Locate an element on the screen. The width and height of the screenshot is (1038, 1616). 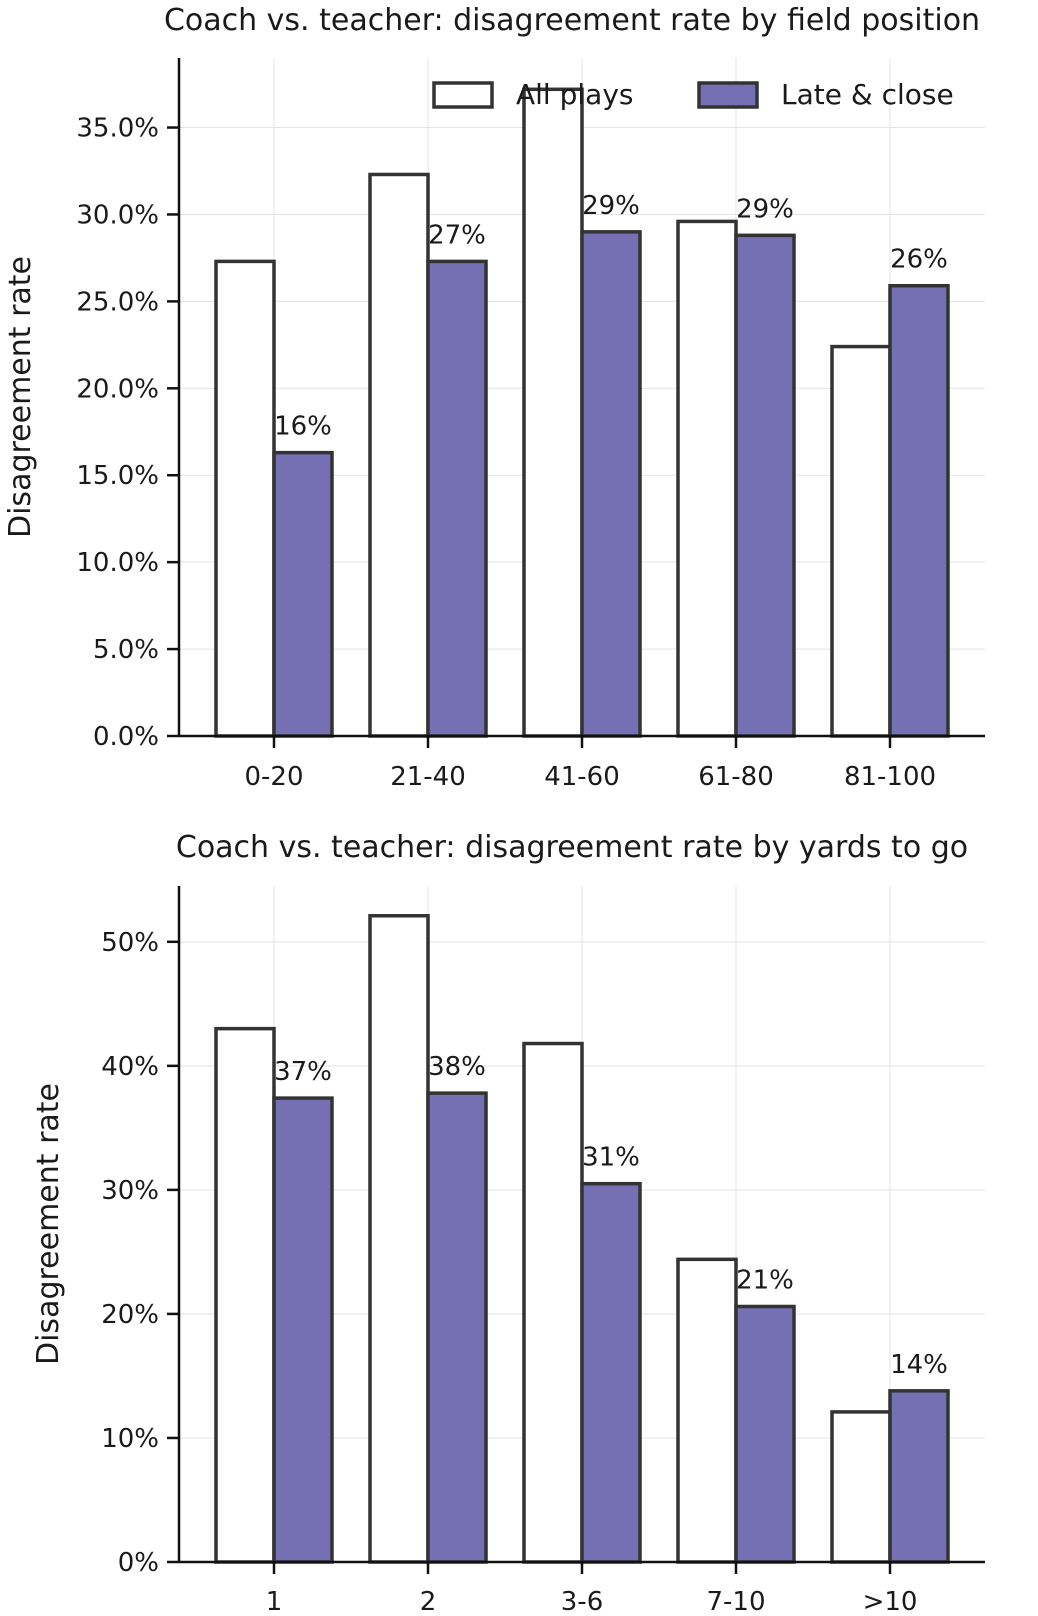
legend-swatch-late-close is located at coordinates (728, 95).